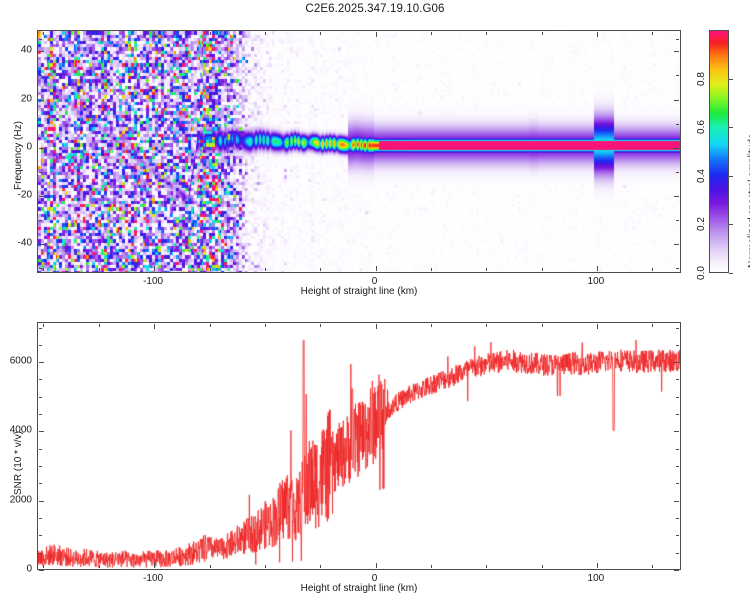 The image size is (750, 600). I want to click on spectrogram-y-axis-title: Frequency (Hz), so click(18, 155).